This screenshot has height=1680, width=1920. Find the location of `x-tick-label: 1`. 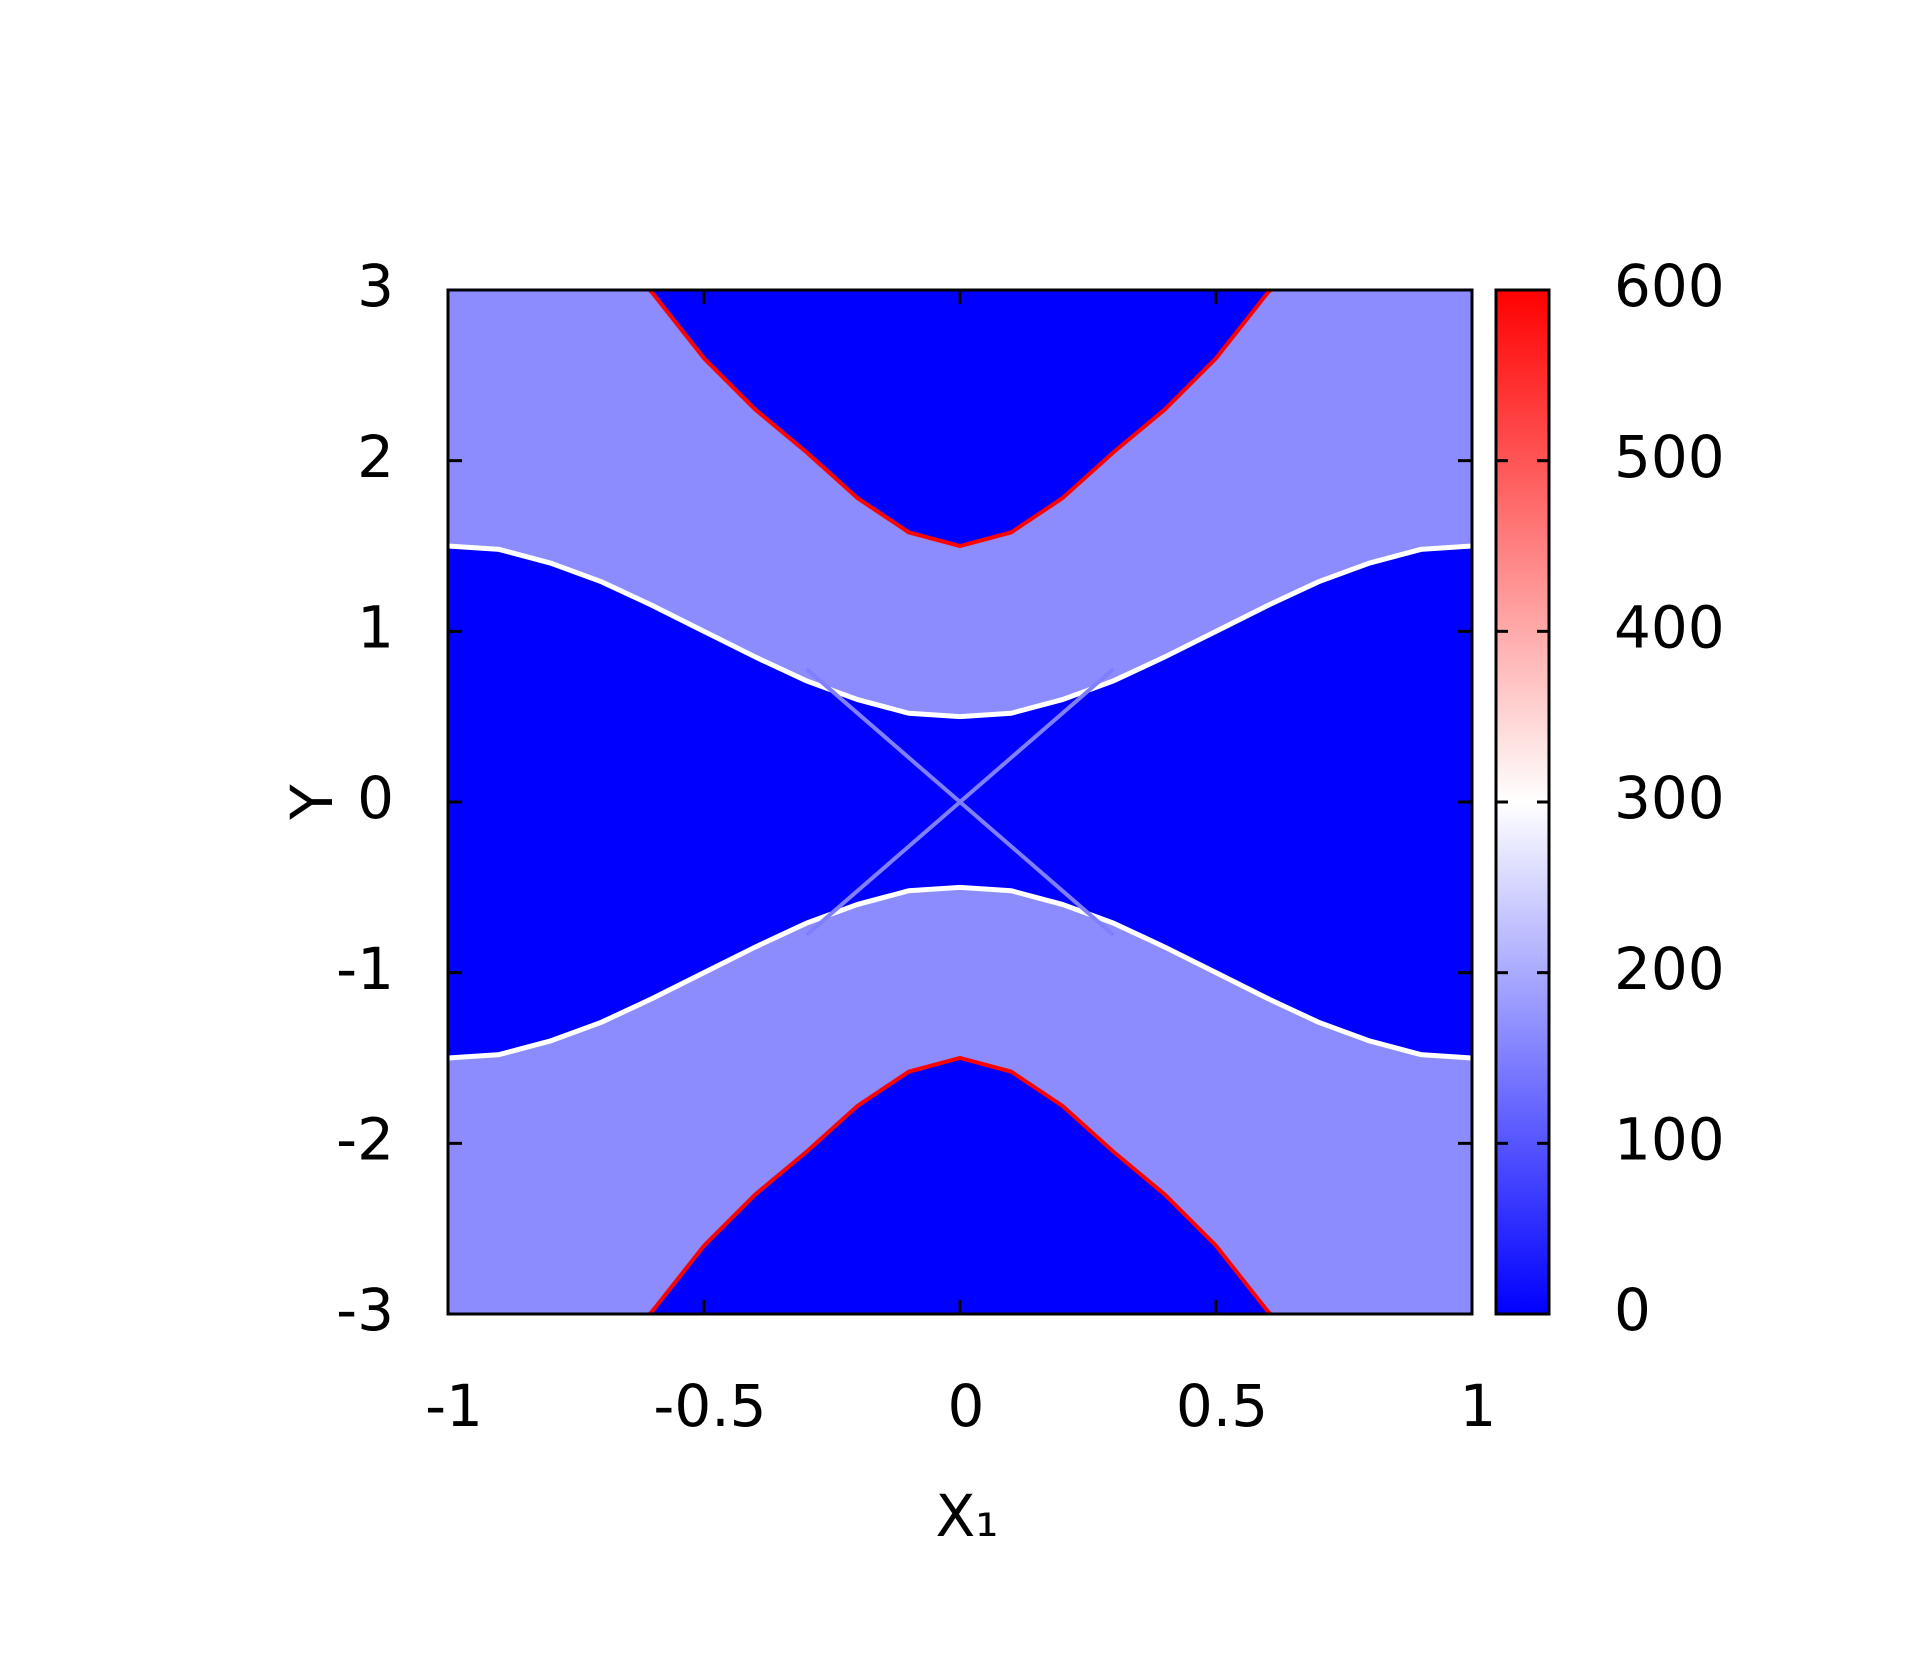

x-tick-label: 1 is located at coordinates (1478, 1406).